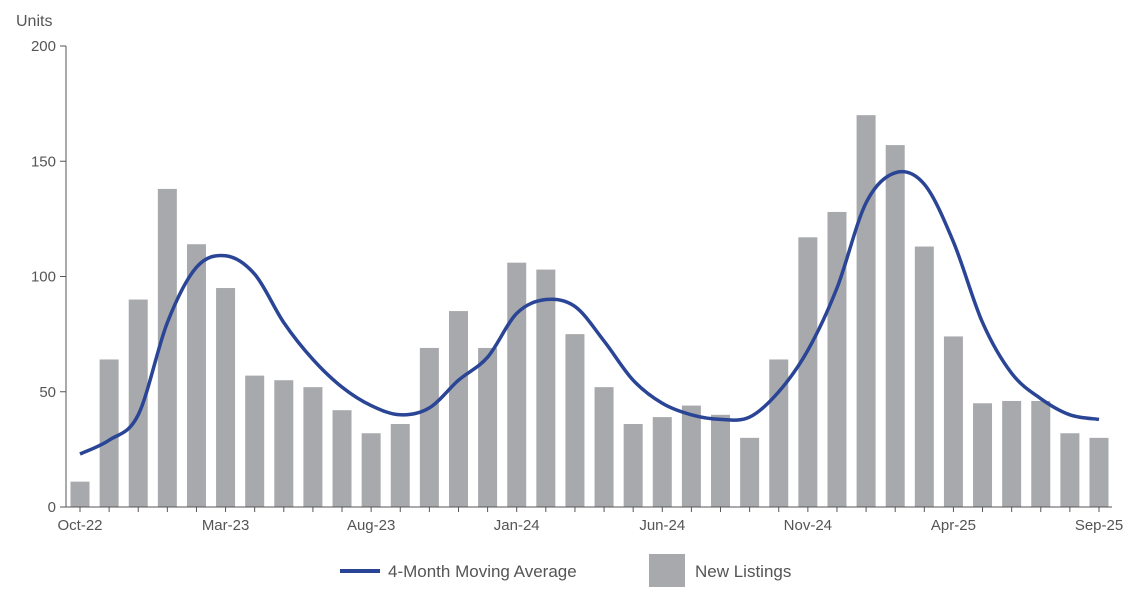  Describe the element at coordinates (662, 525) in the screenshot. I see `x-tick-label: Jun-24` at that location.